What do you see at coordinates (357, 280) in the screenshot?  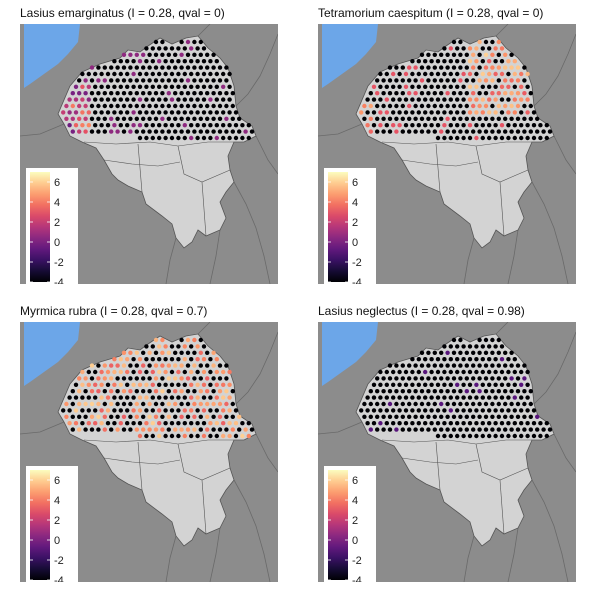 I see `legend-tick-label: -4` at bounding box center [357, 280].